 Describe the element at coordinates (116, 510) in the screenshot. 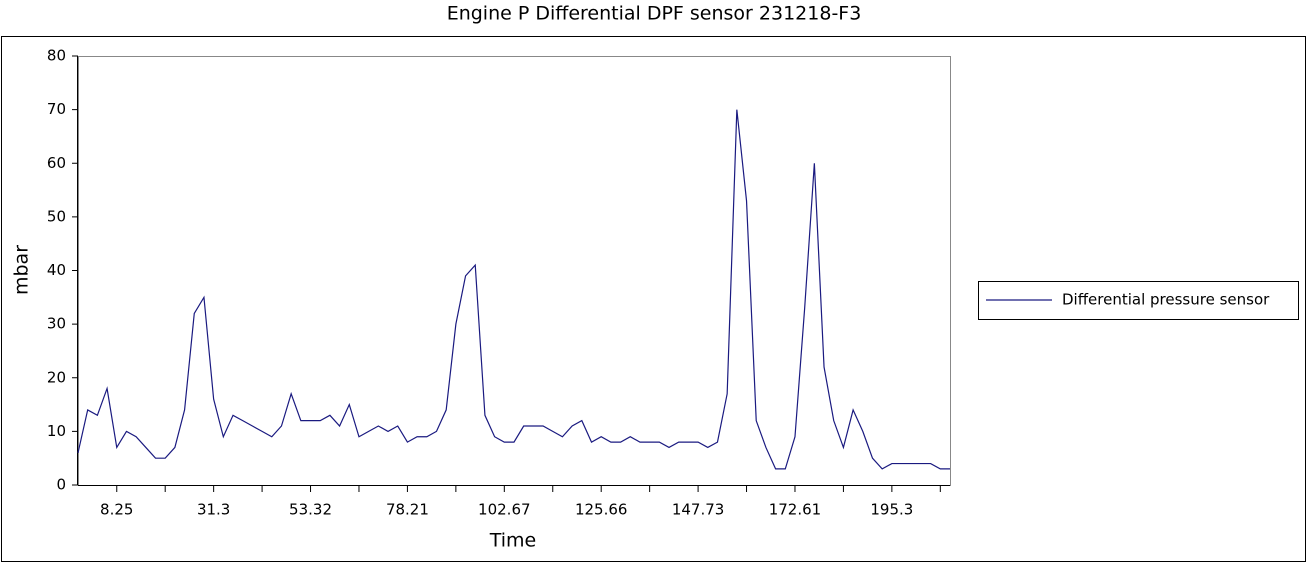

I see `x-tick-label: 8.25` at that location.